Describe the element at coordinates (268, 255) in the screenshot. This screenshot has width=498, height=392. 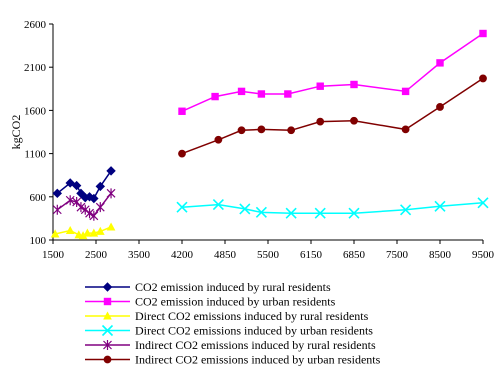
I see `x-tick-label: 5500` at that location.